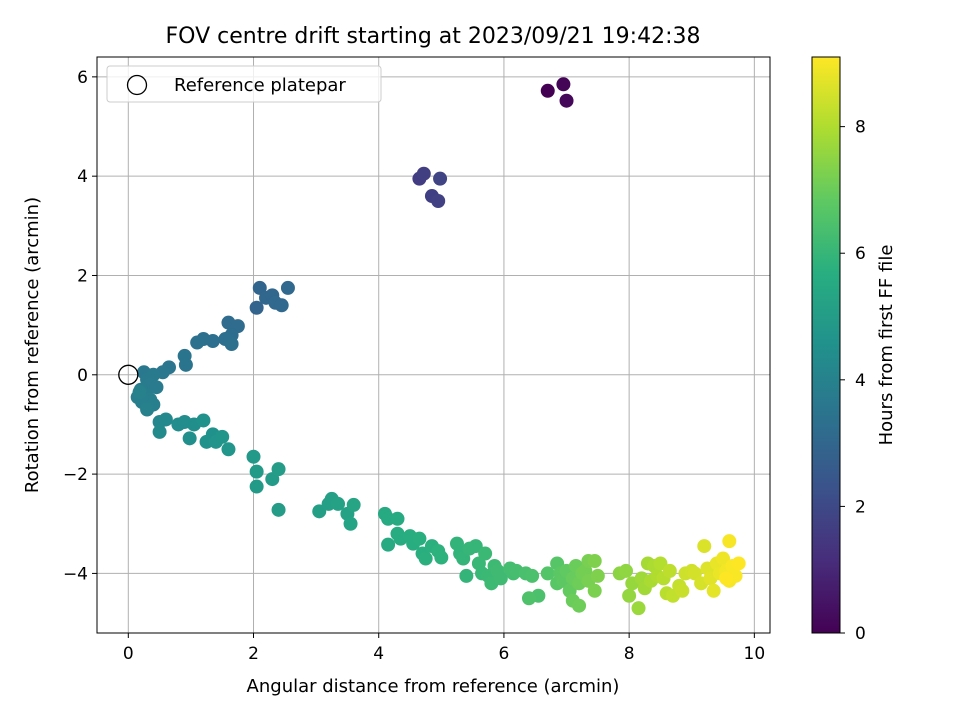  Describe the element at coordinates (75, 574) in the screenshot. I see `y-tick-label: −4` at that location.